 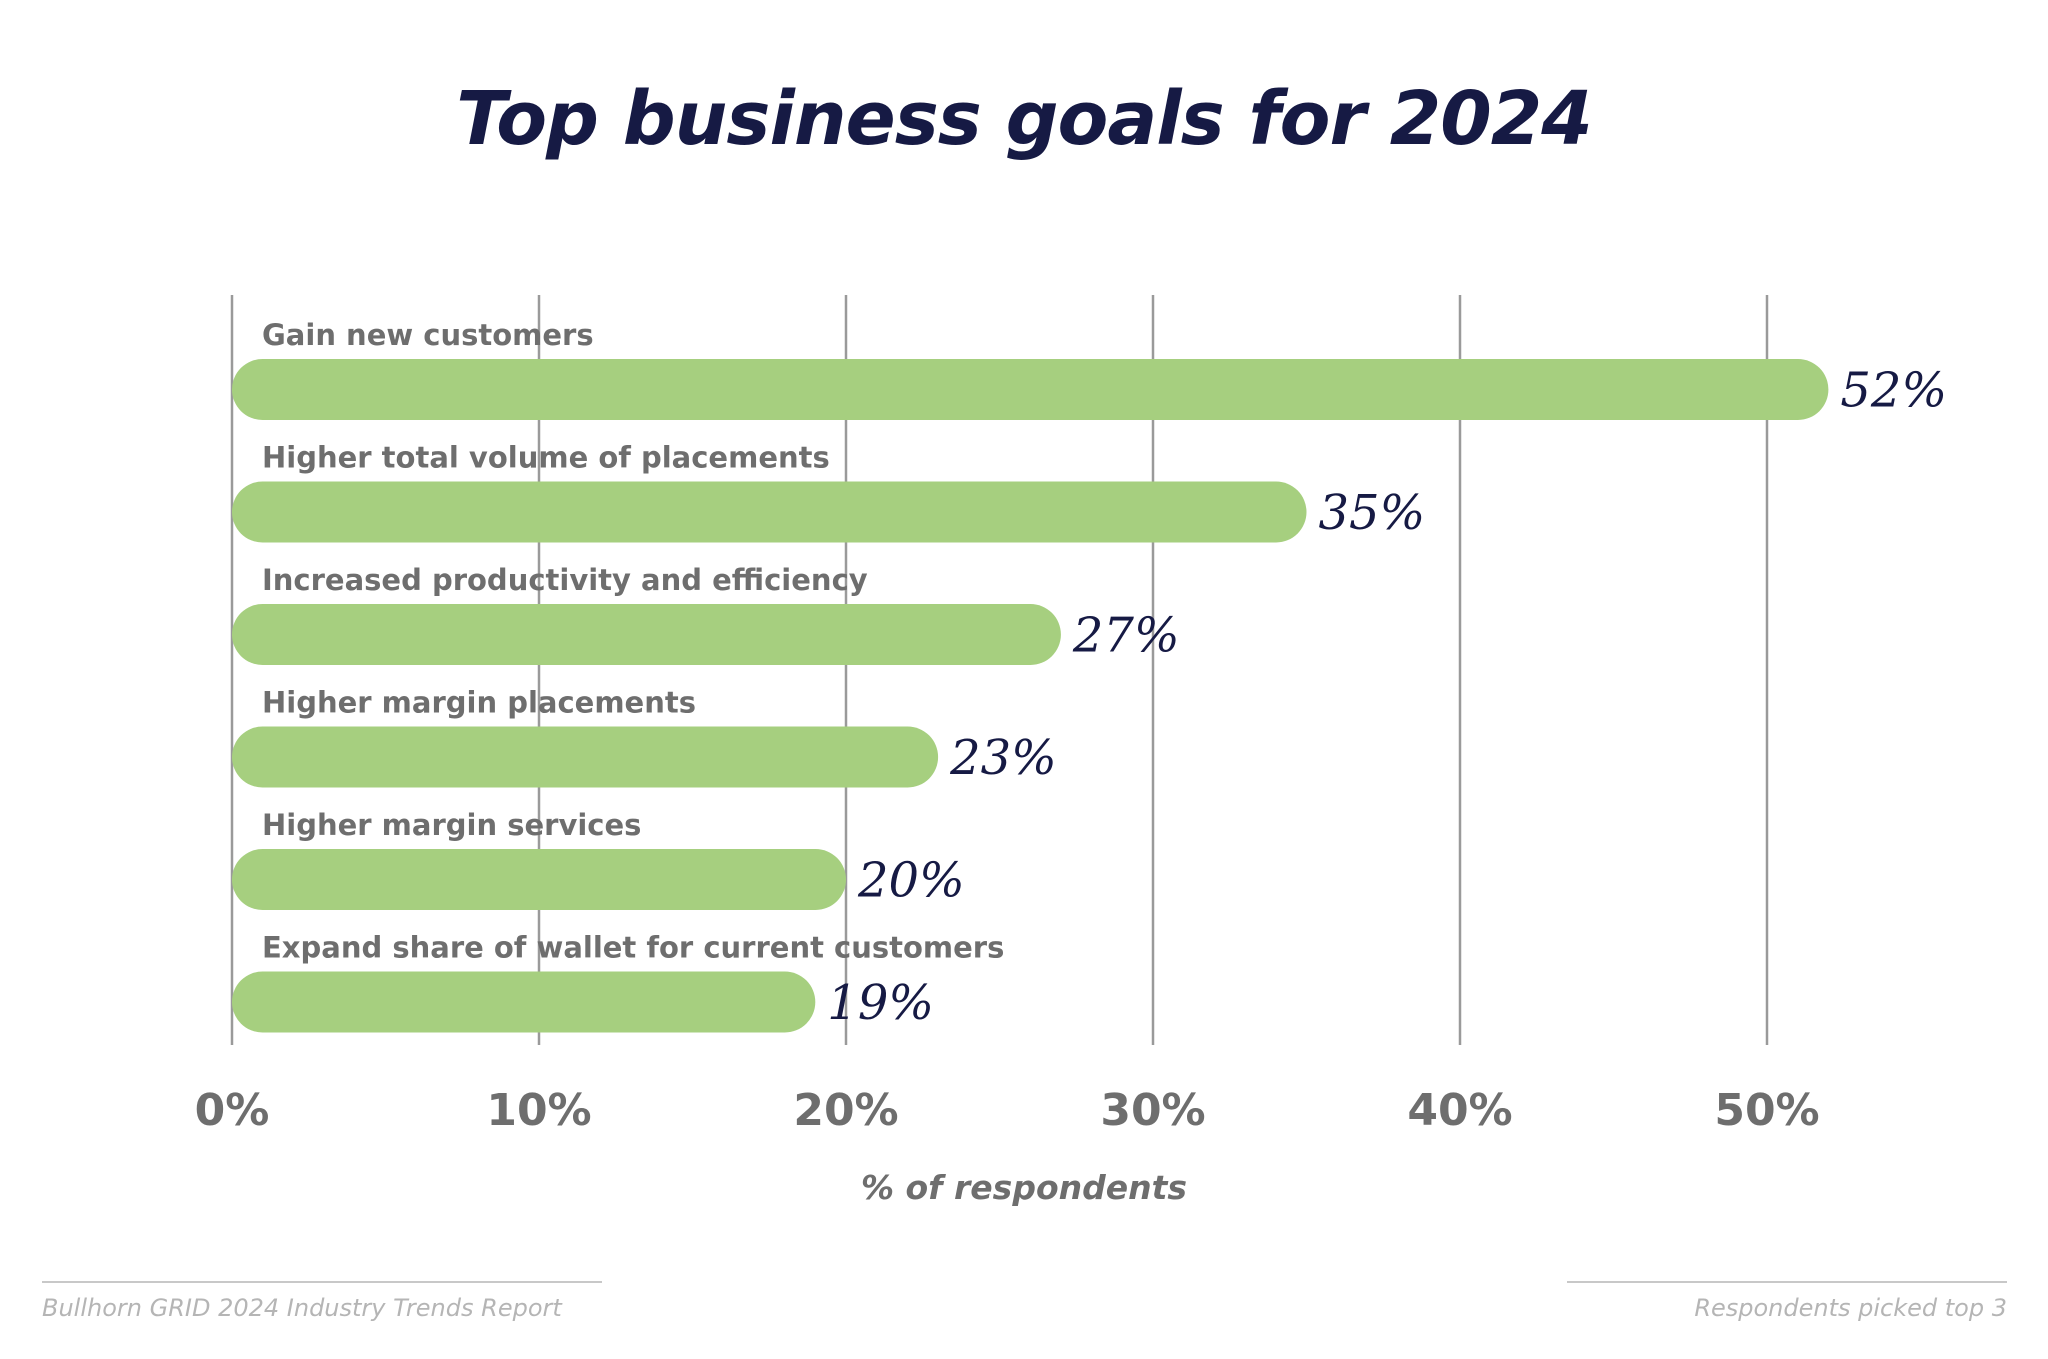 I want to click on x-tick-label-10: 10%, so click(x=538, y=1110).